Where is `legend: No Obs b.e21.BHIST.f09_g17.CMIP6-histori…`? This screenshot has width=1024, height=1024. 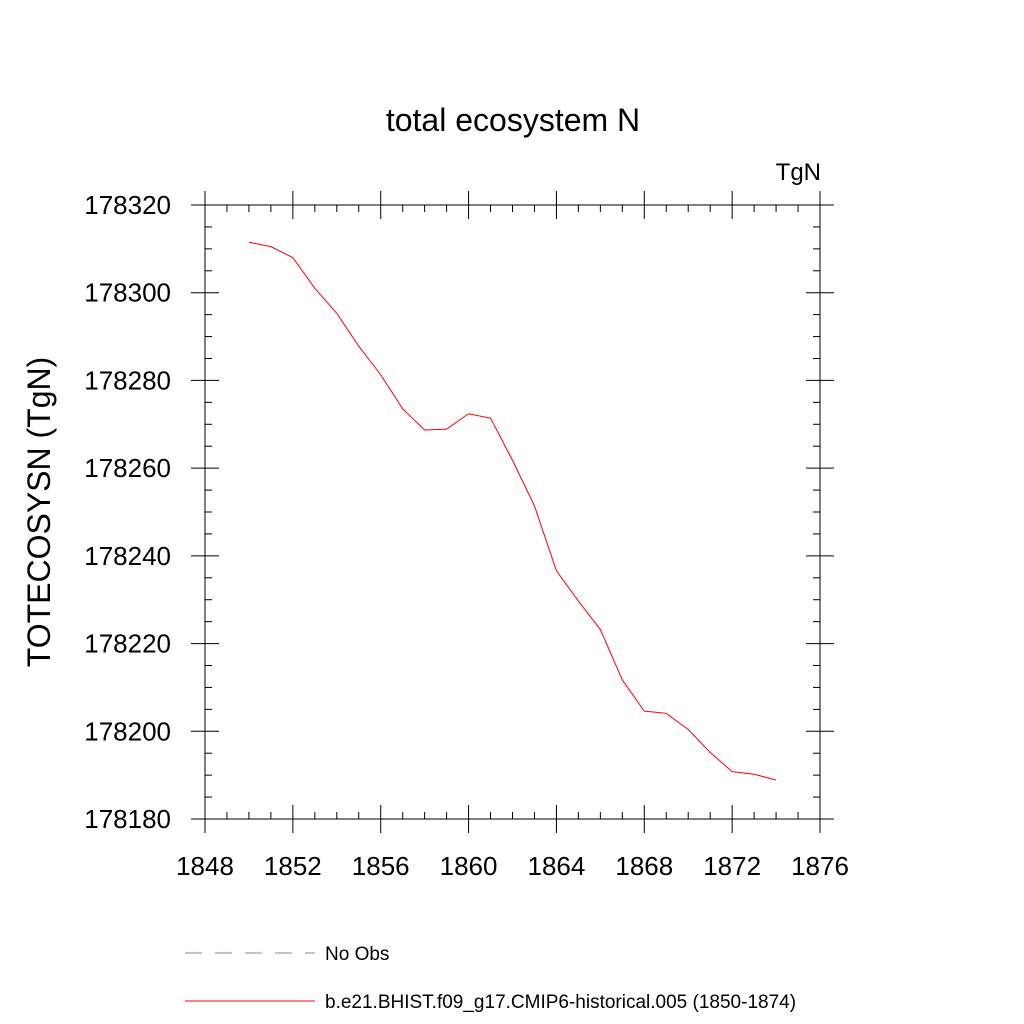 legend: No Obs b.e21.BHIST.f09_g17.CMIP6-histori… is located at coordinates (490, 978).